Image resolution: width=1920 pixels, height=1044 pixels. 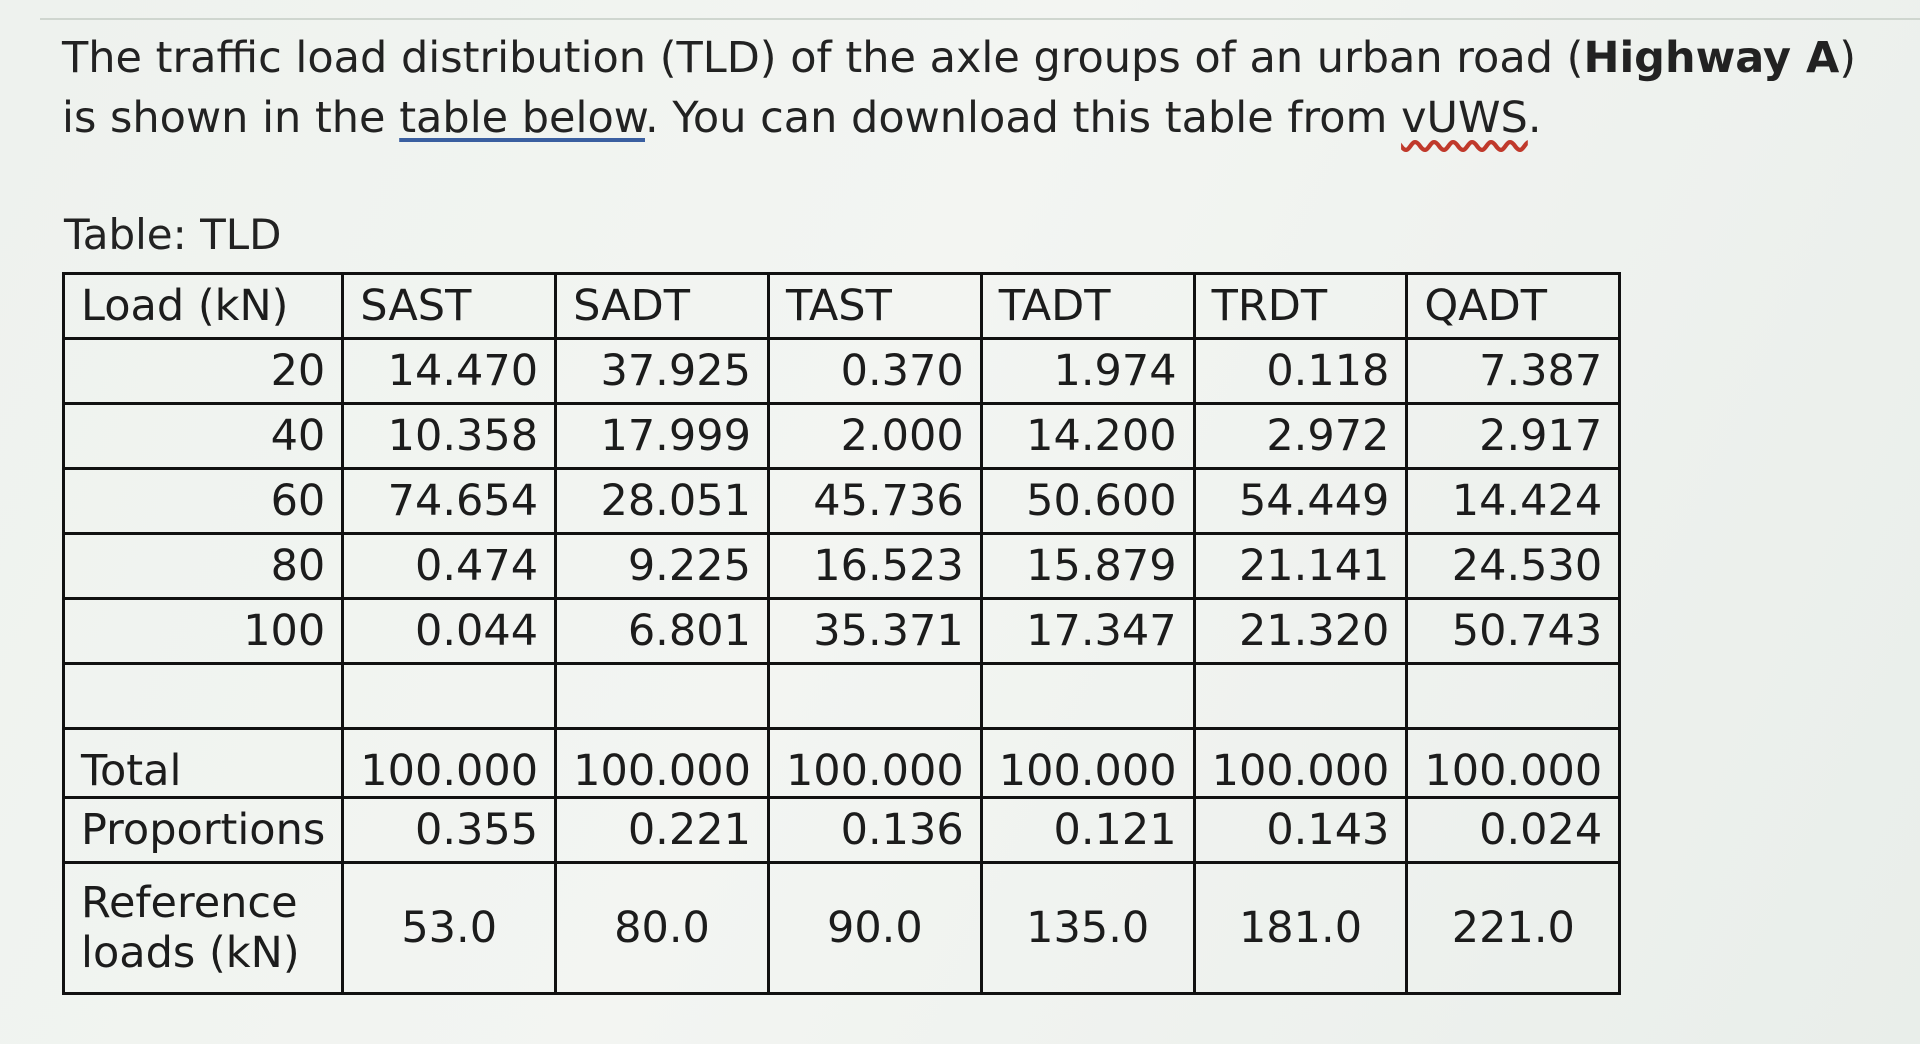 What do you see at coordinates (874, 928) in the screenshot?
I see `reference-cell: 90.0` at bounding box center [874, 928].